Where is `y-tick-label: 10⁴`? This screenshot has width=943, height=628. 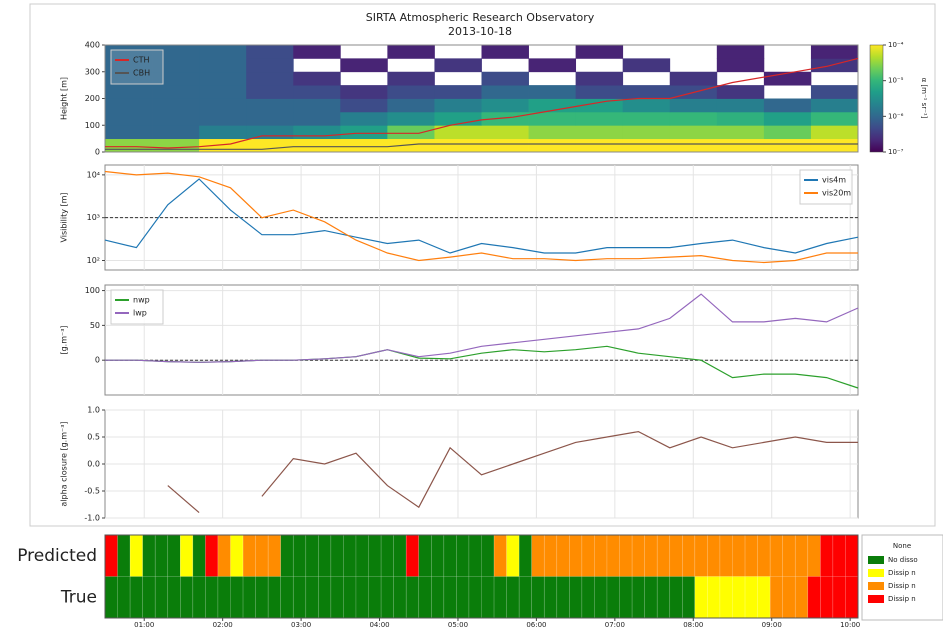 y-tick-label: 10⁴ is located at coordinates (93, 174).